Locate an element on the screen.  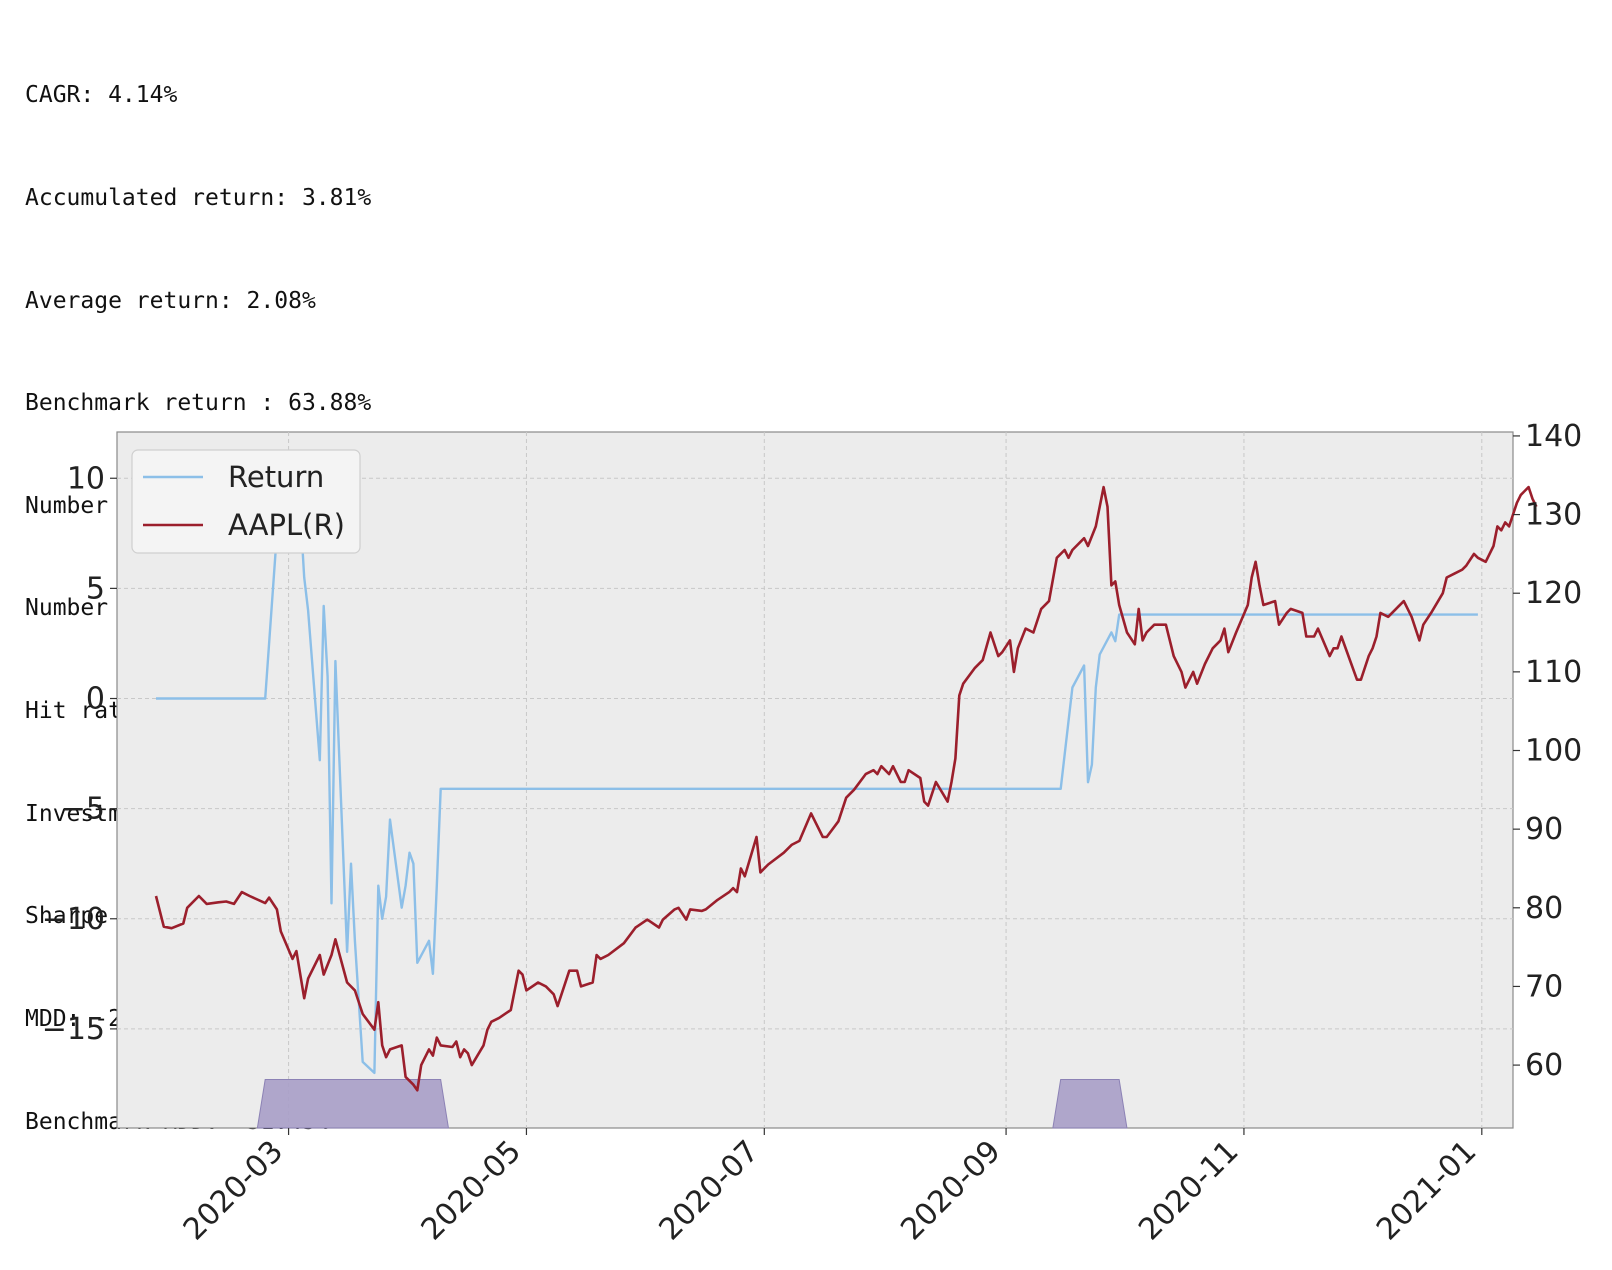
y-right-tick-label: 90 is located at coordinates (1544, 829).